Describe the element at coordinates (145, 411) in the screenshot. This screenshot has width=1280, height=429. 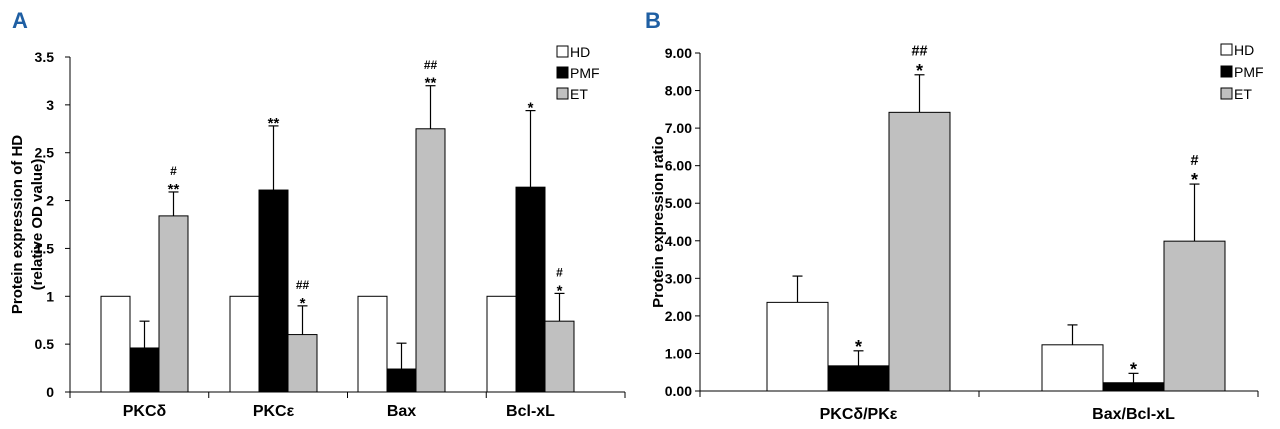
I see `x-category-label: PKCδ` at that location.